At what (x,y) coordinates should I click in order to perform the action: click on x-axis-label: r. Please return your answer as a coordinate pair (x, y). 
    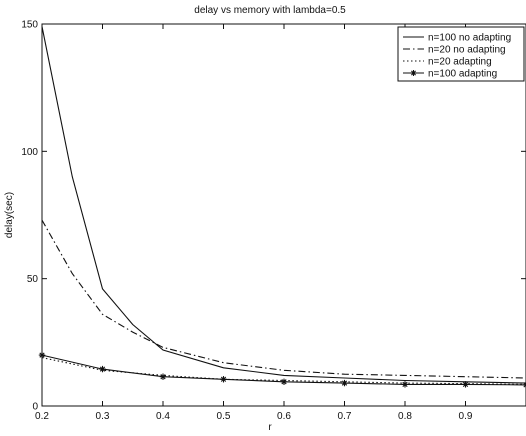
    Looking at the image, I should click on (270, 427).